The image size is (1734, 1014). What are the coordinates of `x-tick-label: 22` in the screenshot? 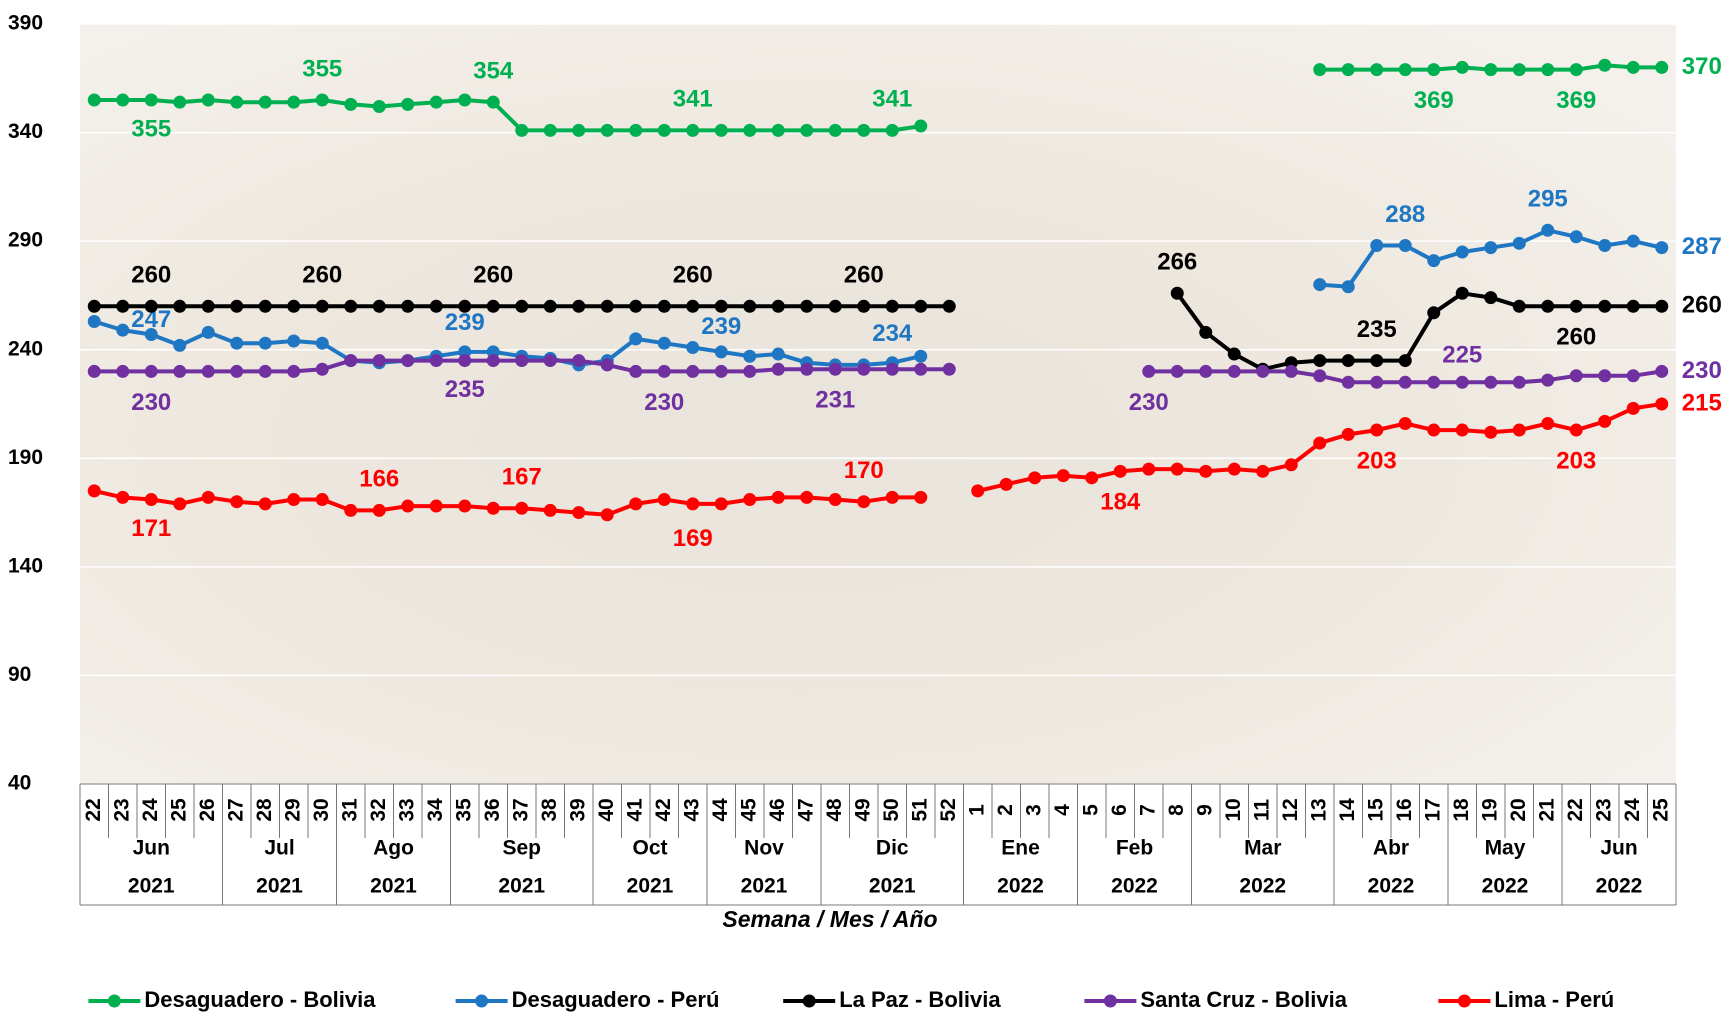 It's located at (1575, 809).